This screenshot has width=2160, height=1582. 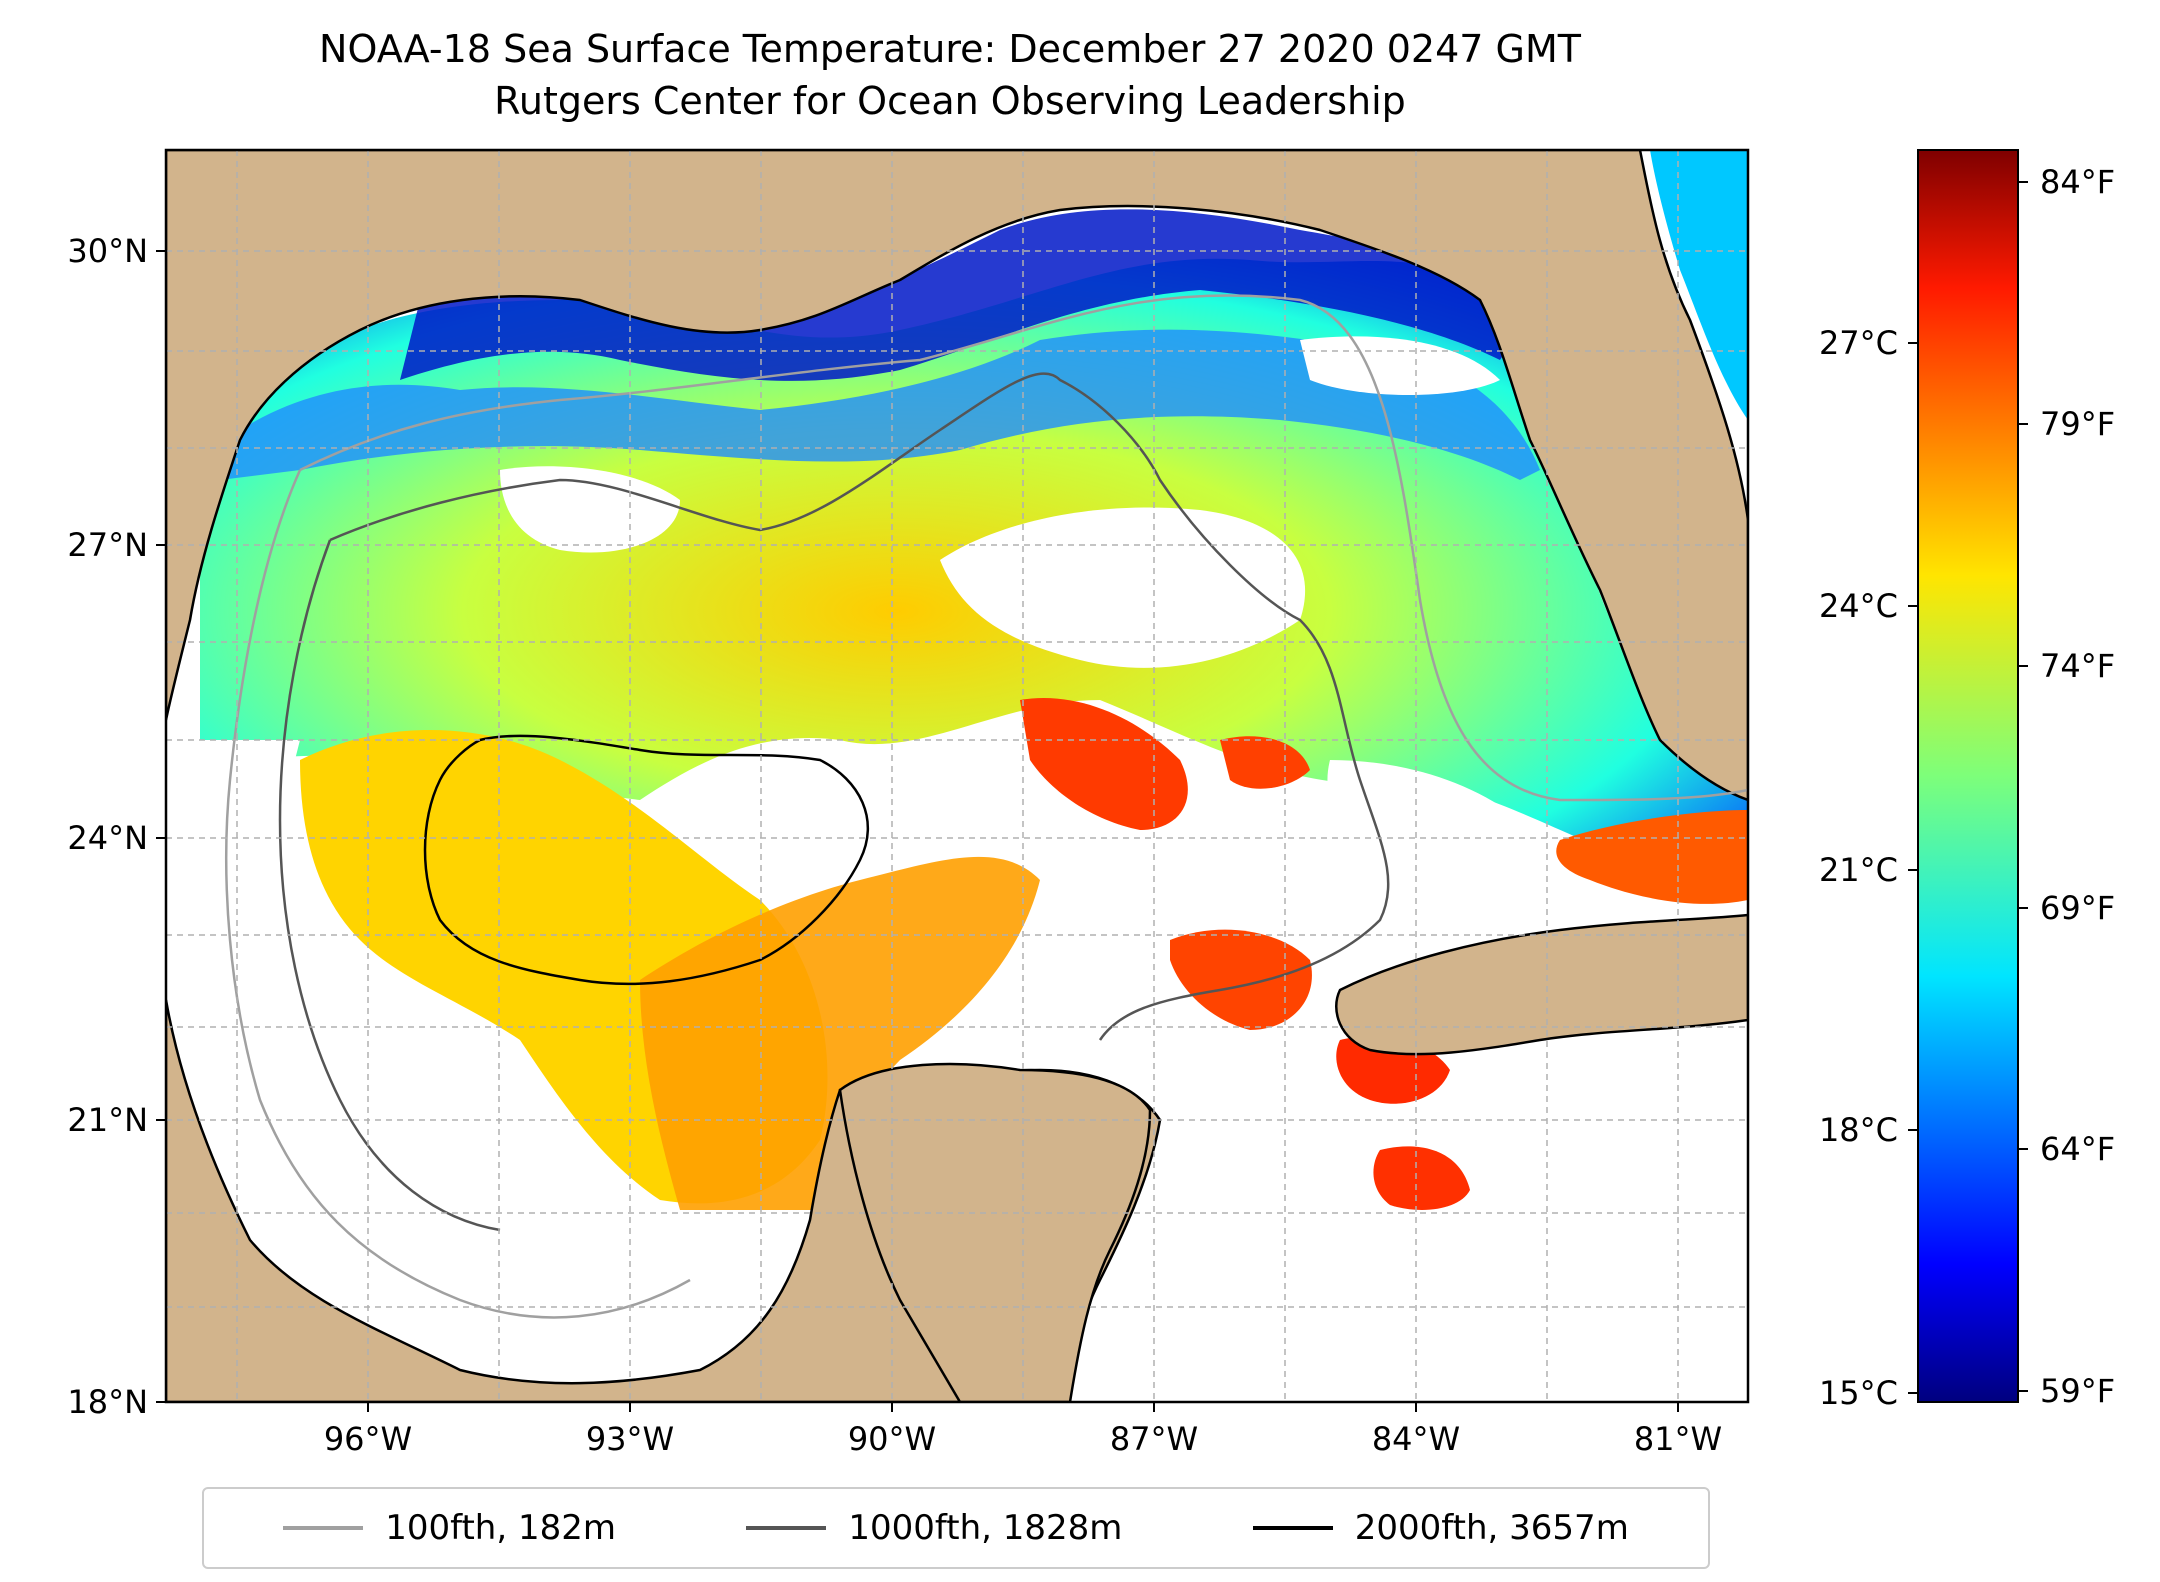 I want to click on cbar-f-84: 84°F, so click(x=2077, y=182).